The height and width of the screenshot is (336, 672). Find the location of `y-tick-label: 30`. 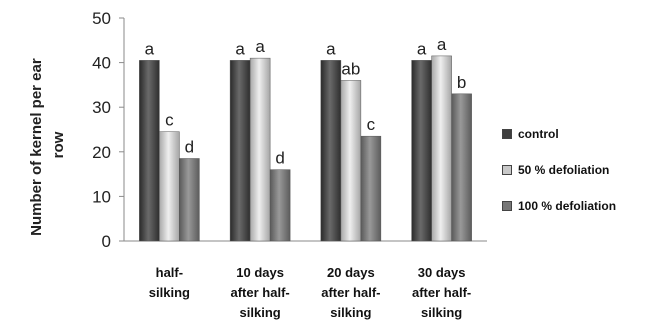

y-tick-label: 30 is located at coordinates (101, 107).